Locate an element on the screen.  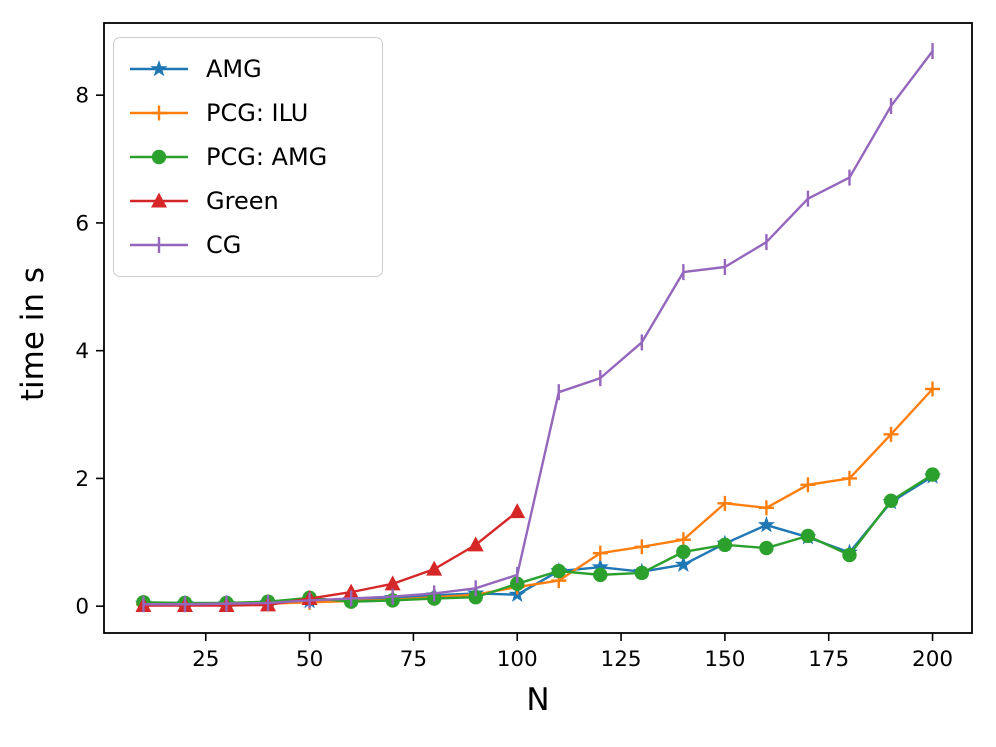
legend-item-cg: CG is located at coordinates (248, 245).